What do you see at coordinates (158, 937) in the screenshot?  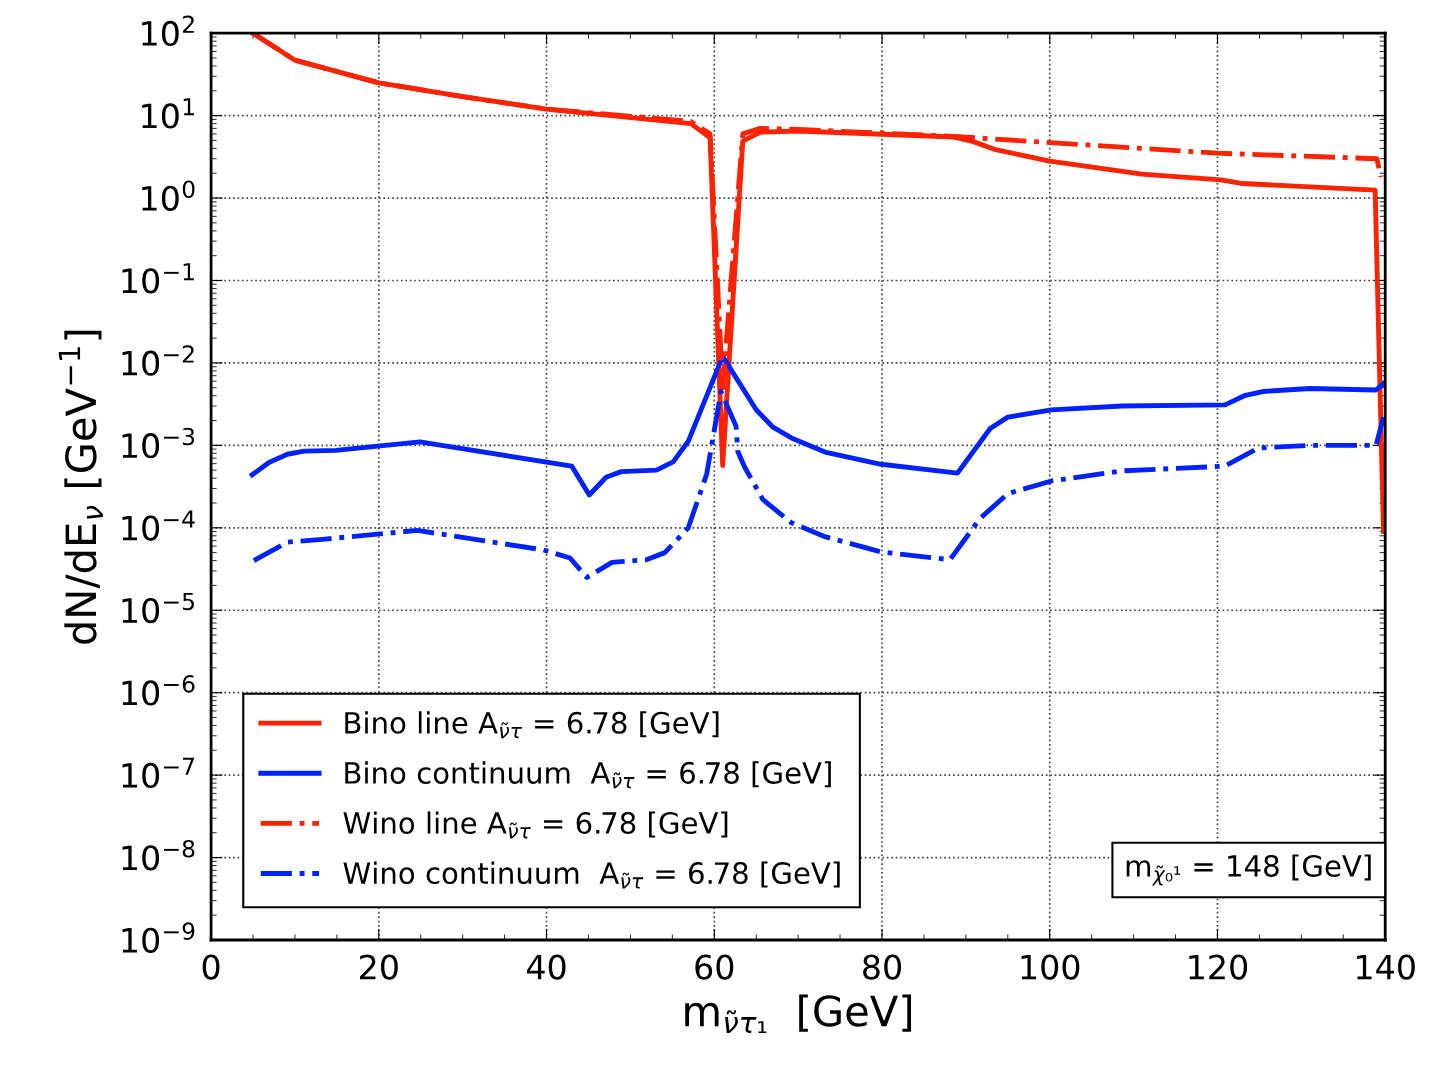 I see `y-tick-label: 10$^{−9}$` at bounding box center [158, 937].